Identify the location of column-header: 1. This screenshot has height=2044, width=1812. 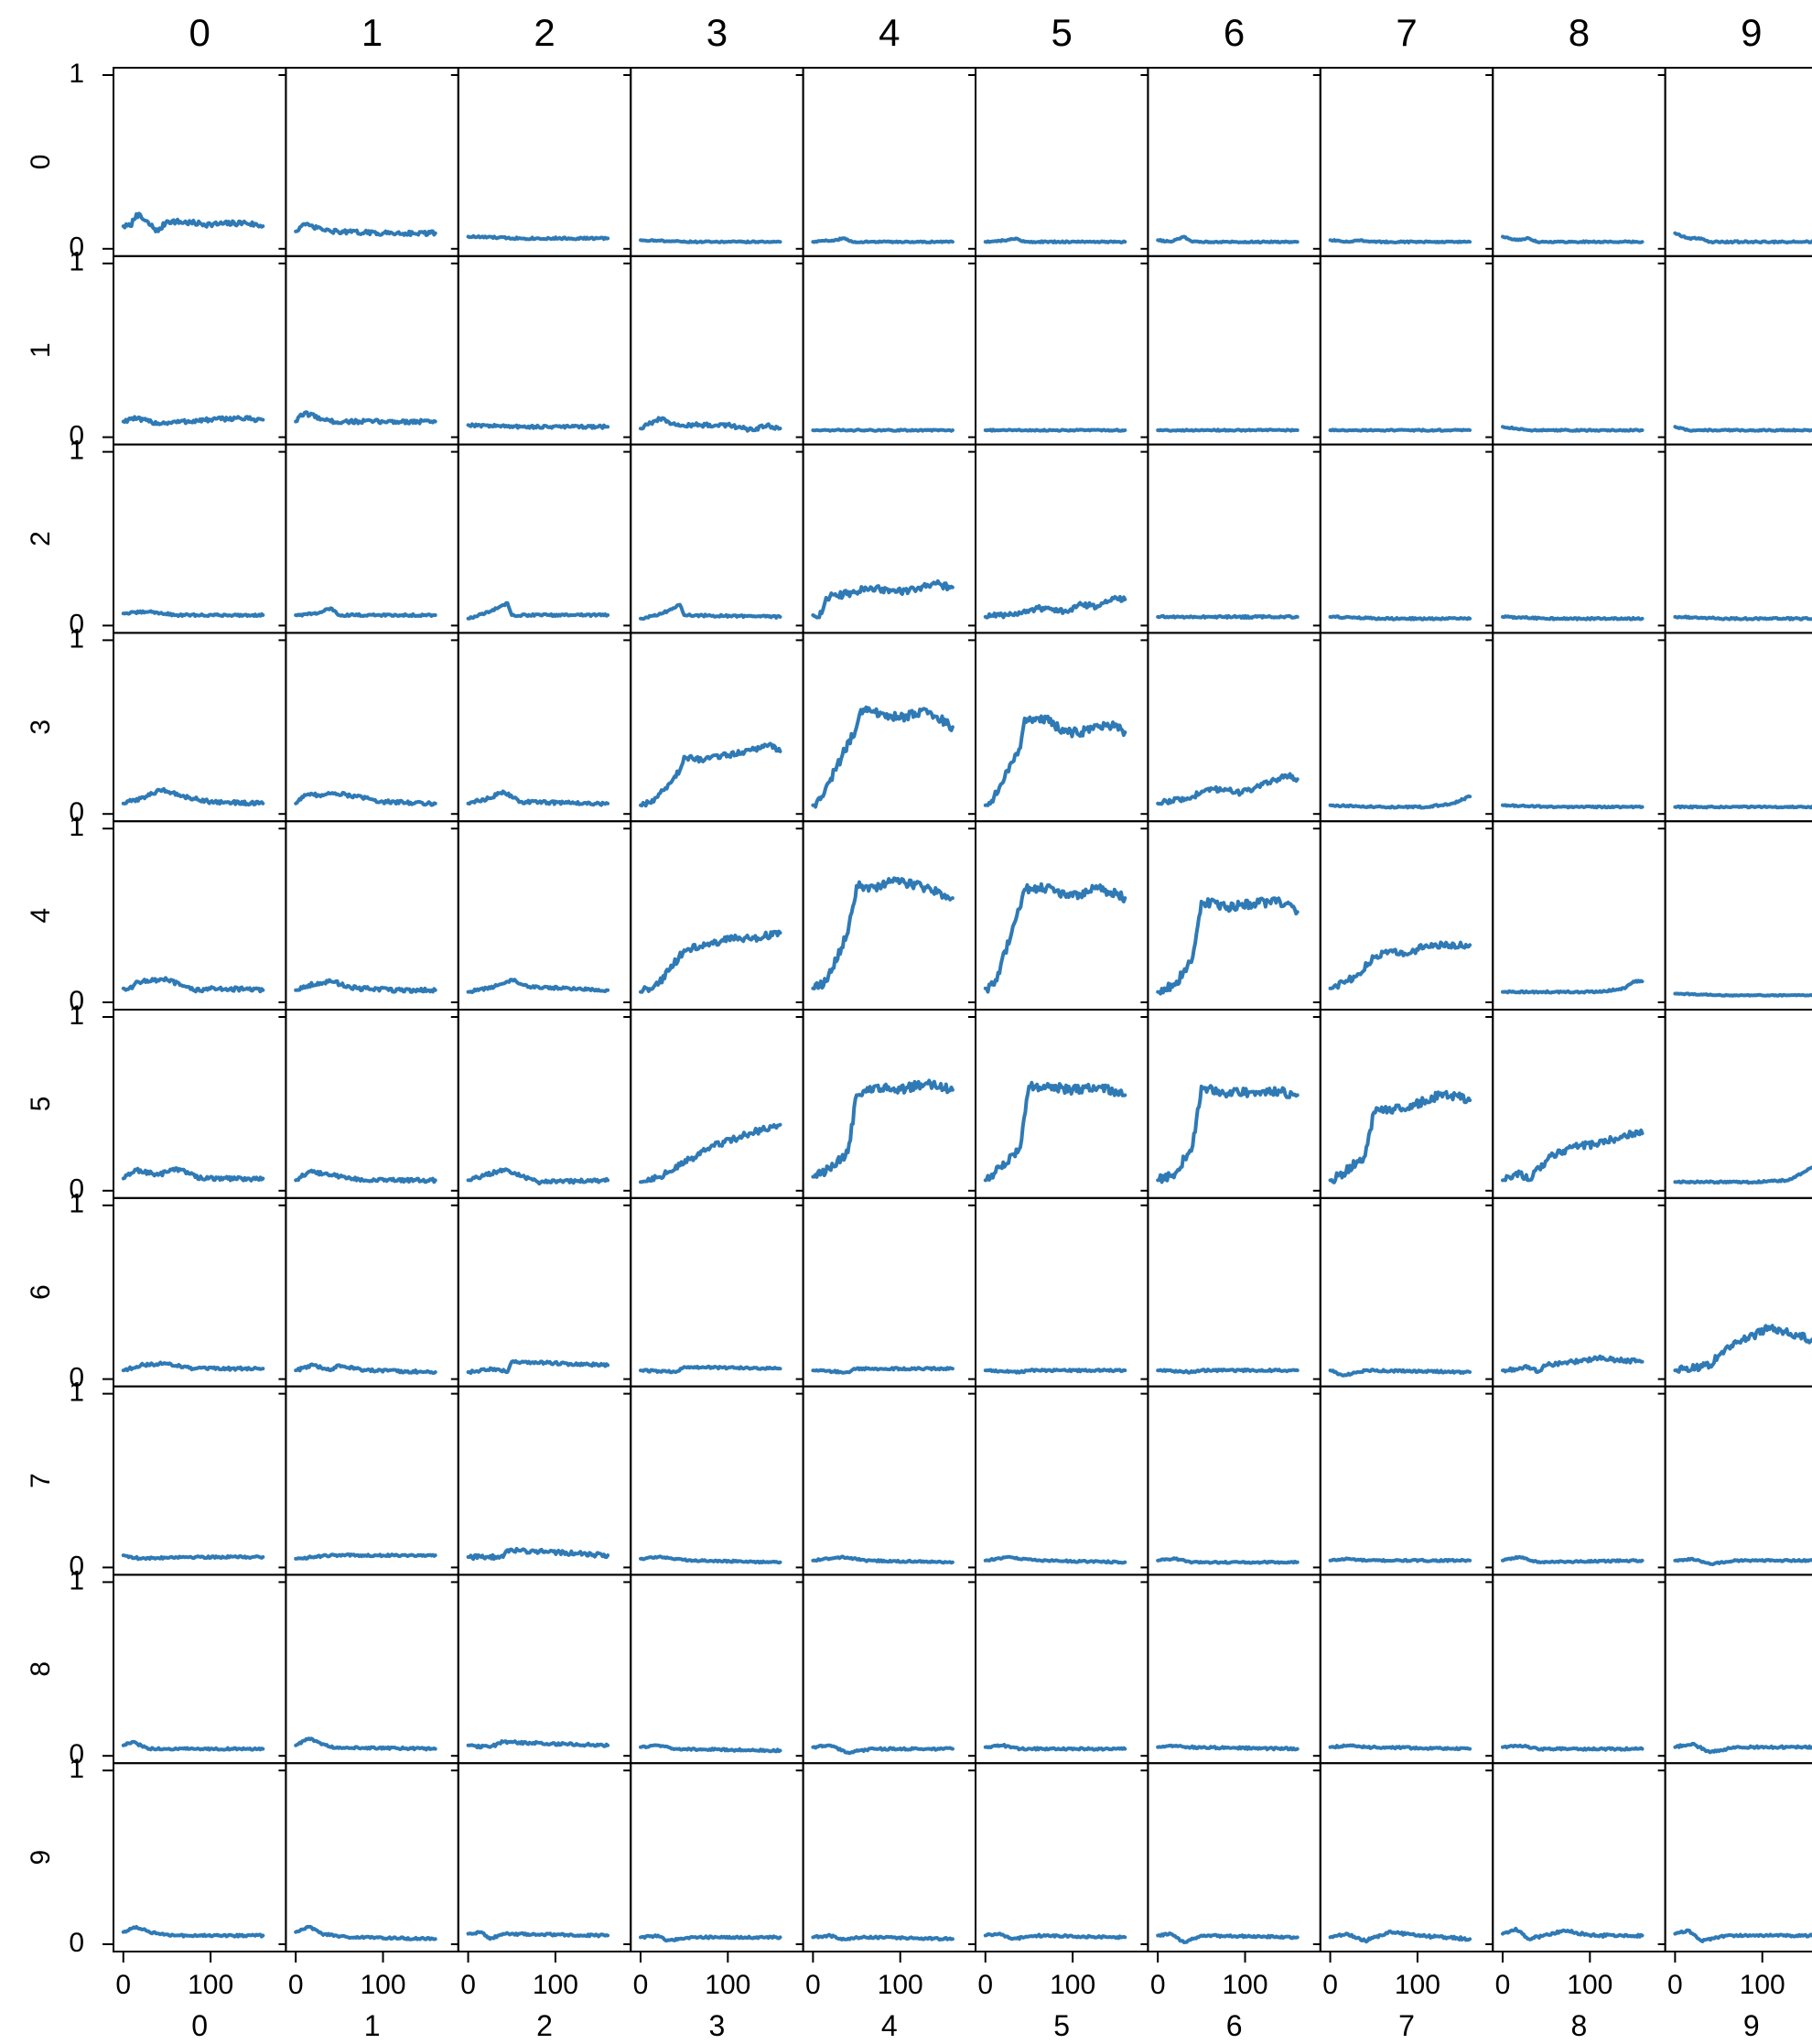
(372, 32).